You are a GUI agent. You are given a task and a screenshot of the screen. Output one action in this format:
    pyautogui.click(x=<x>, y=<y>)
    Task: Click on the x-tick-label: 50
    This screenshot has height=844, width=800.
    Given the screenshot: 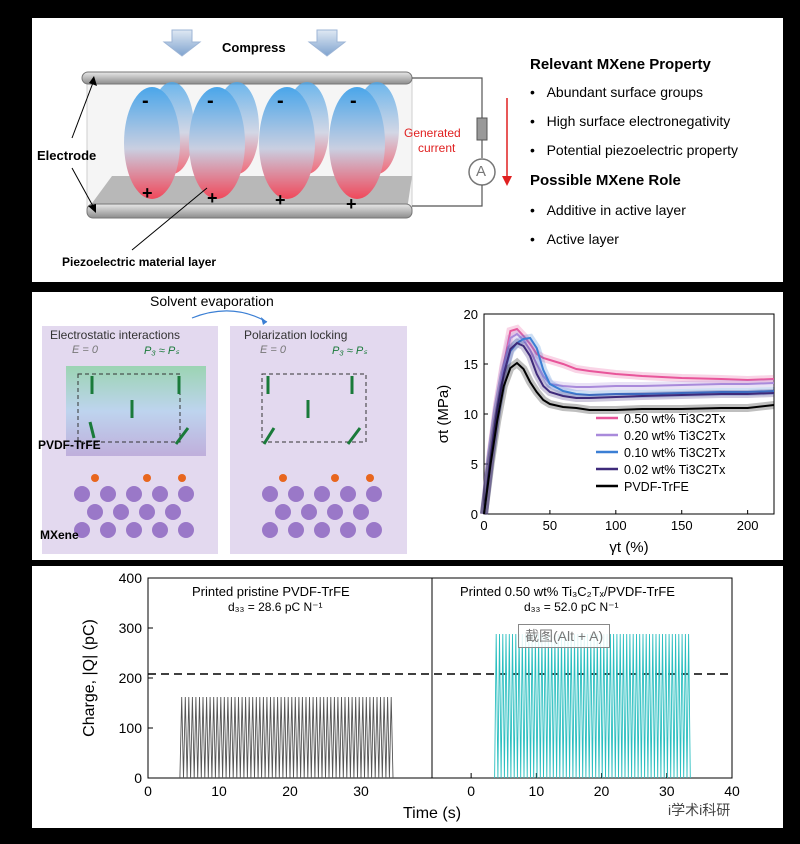 What is the action you would take?
    pyautogui.click(x=550, y=525)
    